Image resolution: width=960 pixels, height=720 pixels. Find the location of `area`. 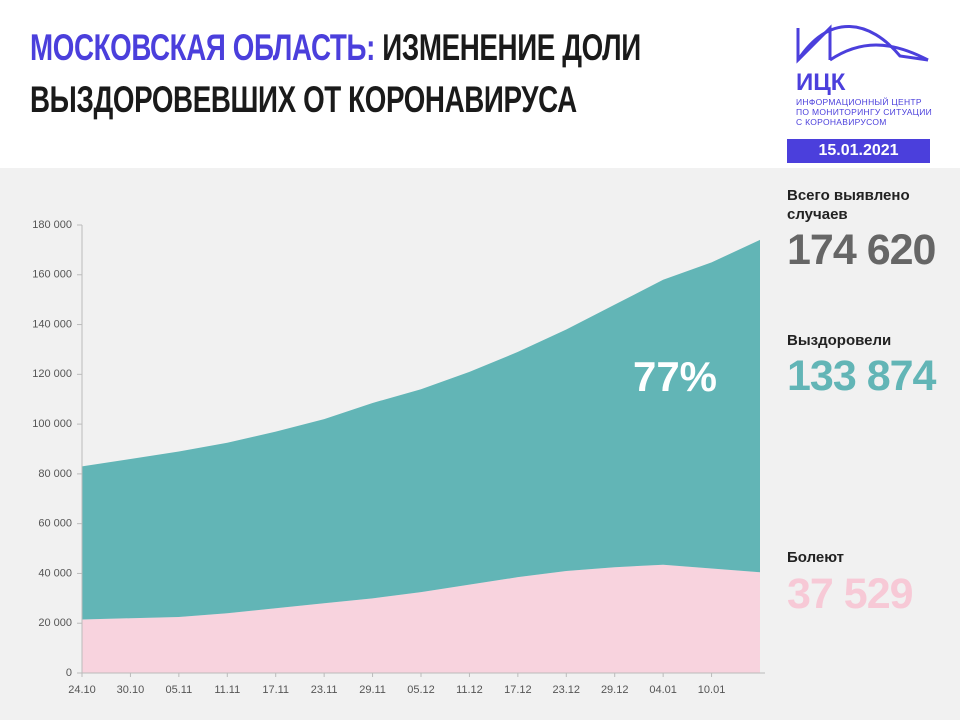

area is located at coordinates (421, 618).